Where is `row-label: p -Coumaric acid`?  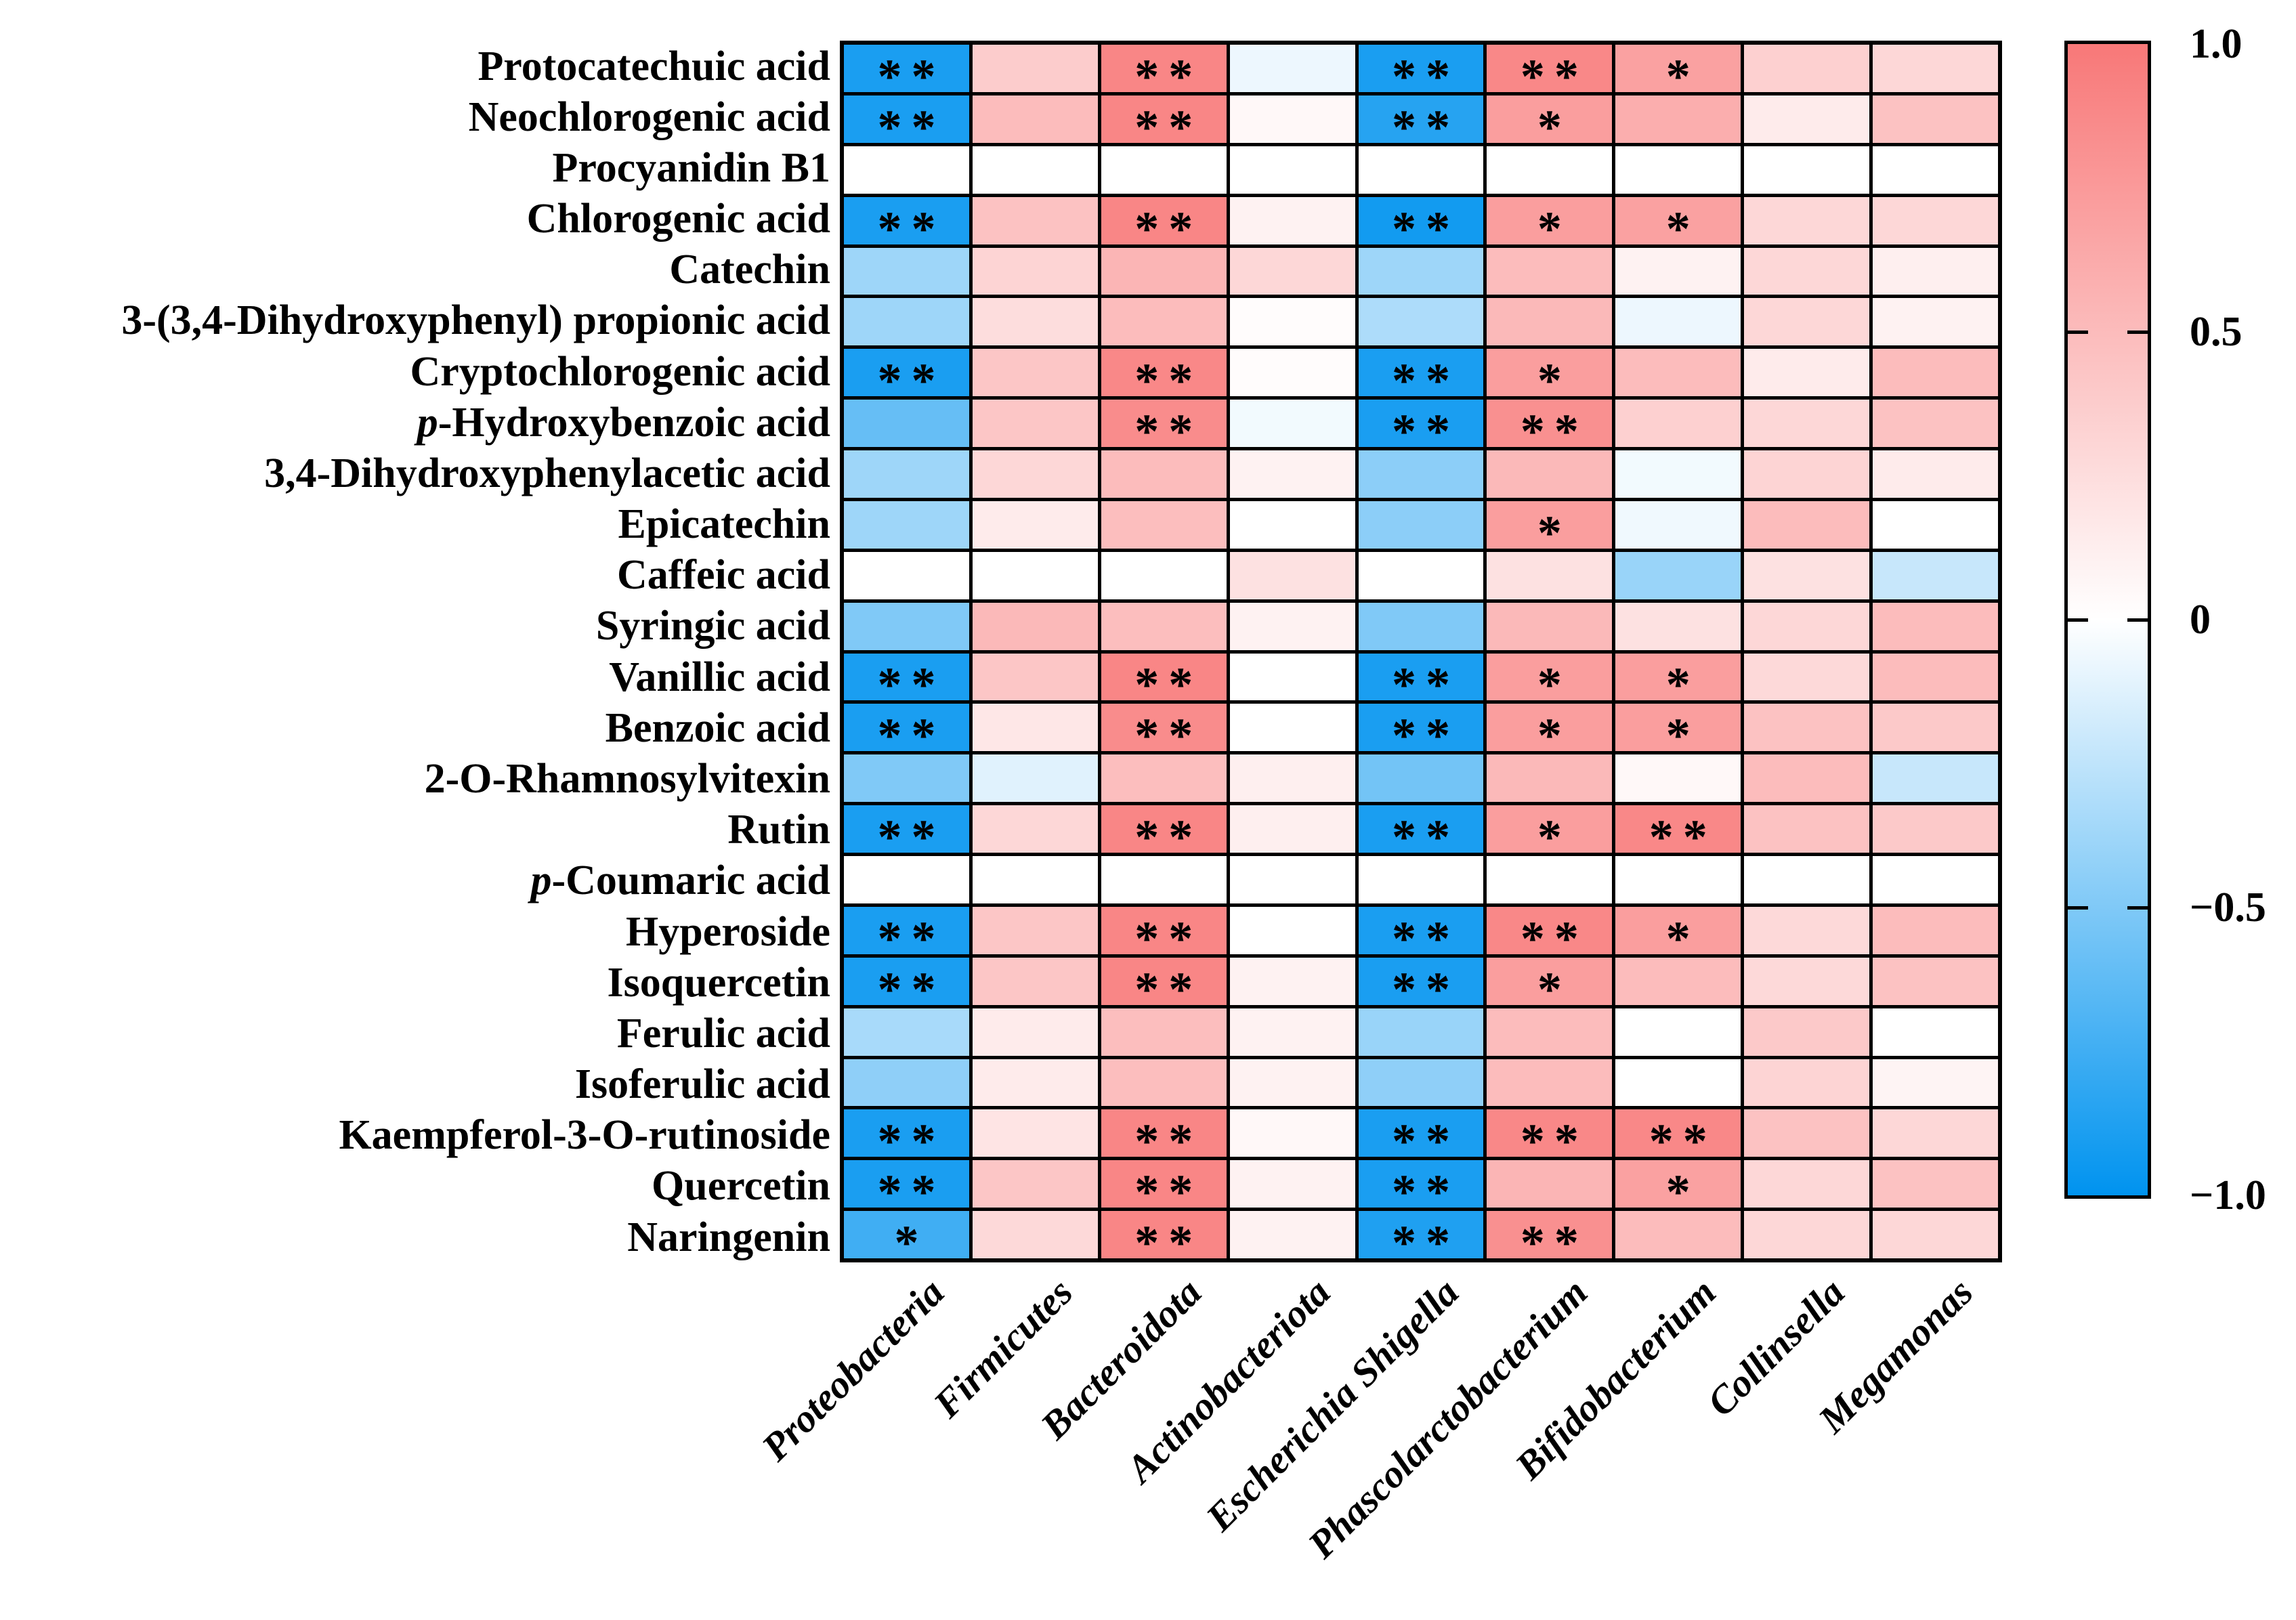
row-label: p -Coumaric acid is located at coordinates (680, 880).